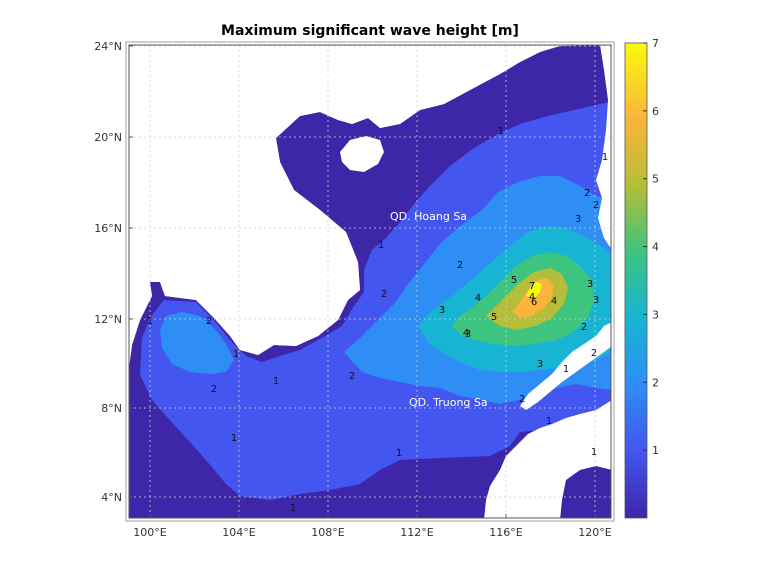 The image size is (778, 583). What do you see at coordinates (327, 532) in the screenshot?
I see `lon-tick-label: 108°E` at bounding box center [327, 532].